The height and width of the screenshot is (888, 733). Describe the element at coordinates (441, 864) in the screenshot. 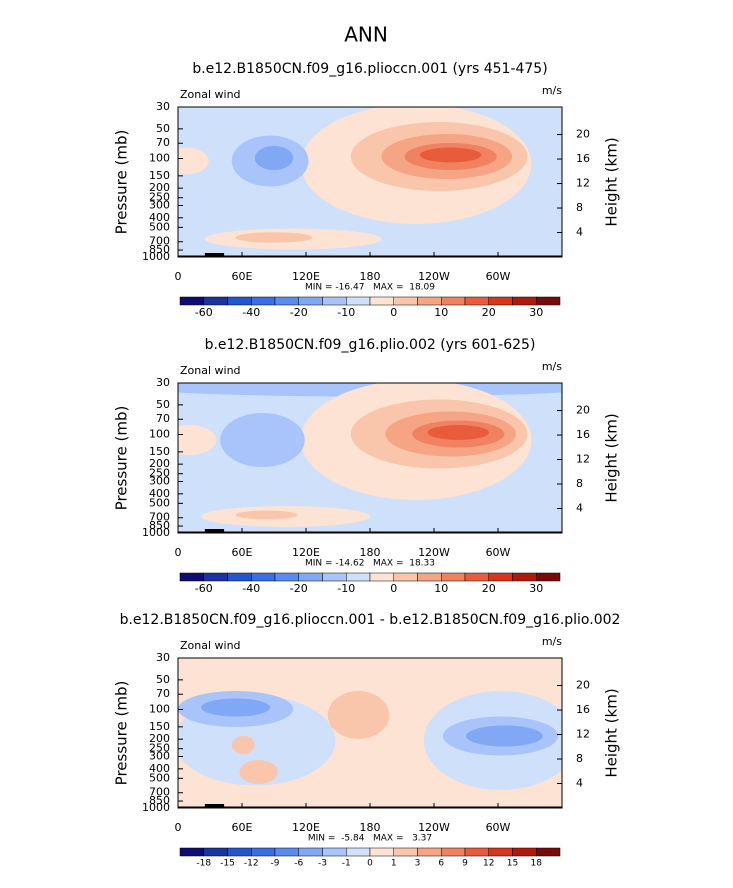

I see `colorbar-label: 6` at that location.